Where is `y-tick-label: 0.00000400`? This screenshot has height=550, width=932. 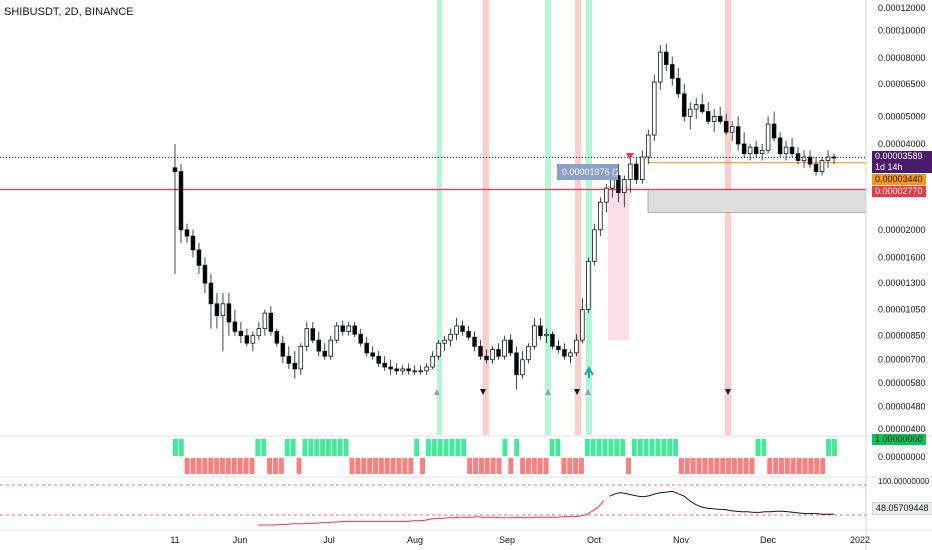 y-tick-label: 0.00000400 is located at coordinates (902, 429).